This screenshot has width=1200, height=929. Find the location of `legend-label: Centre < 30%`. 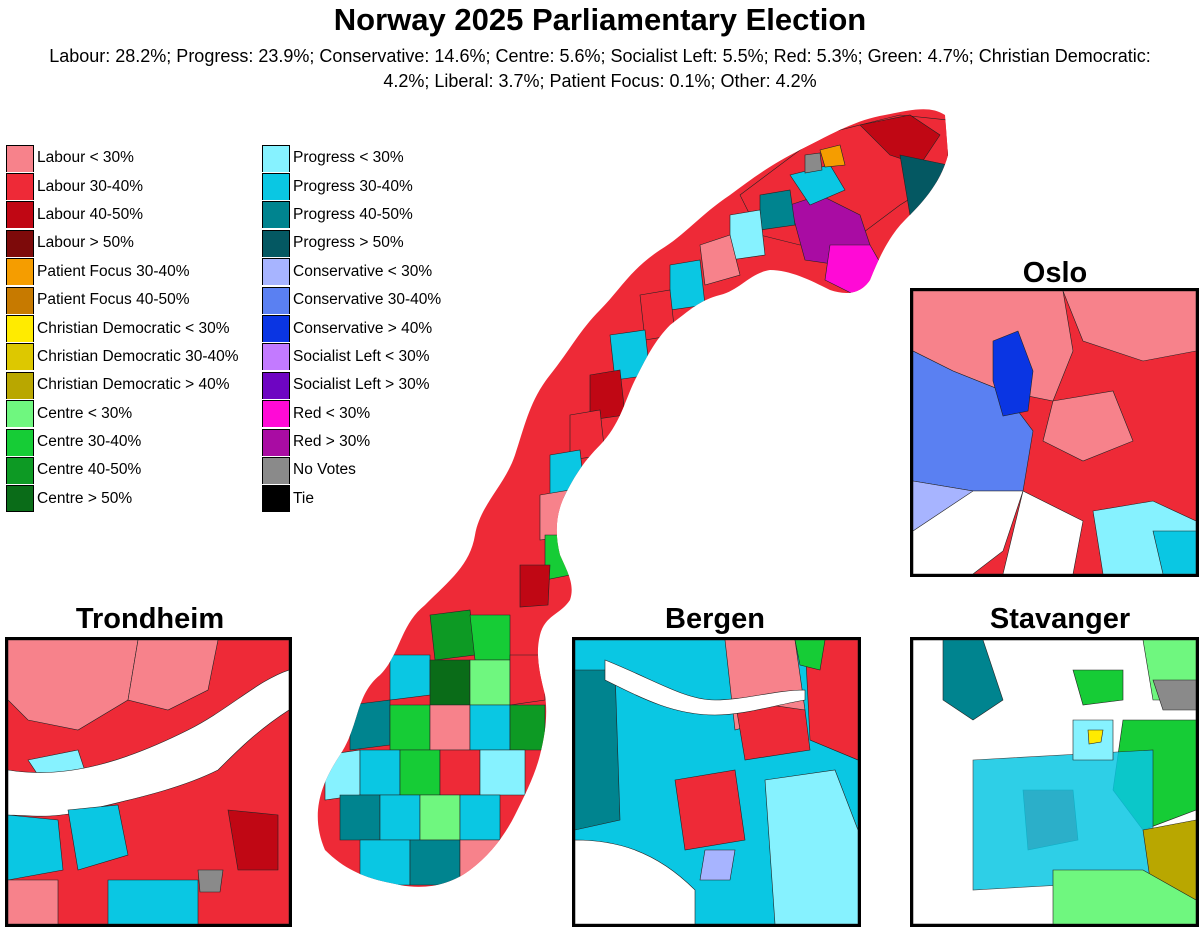

legend-label: Centre < 30% is located at coordinates (85, 413).